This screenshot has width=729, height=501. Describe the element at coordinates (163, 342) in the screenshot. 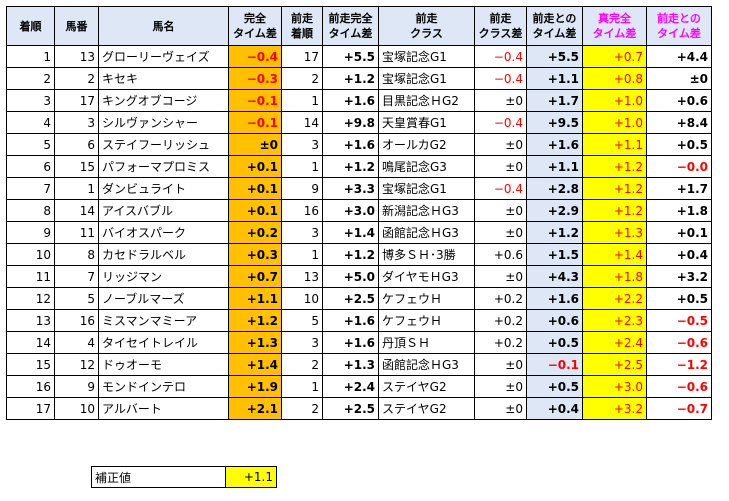

I see `cell-horse-name: タイセイトレイル` at that location.